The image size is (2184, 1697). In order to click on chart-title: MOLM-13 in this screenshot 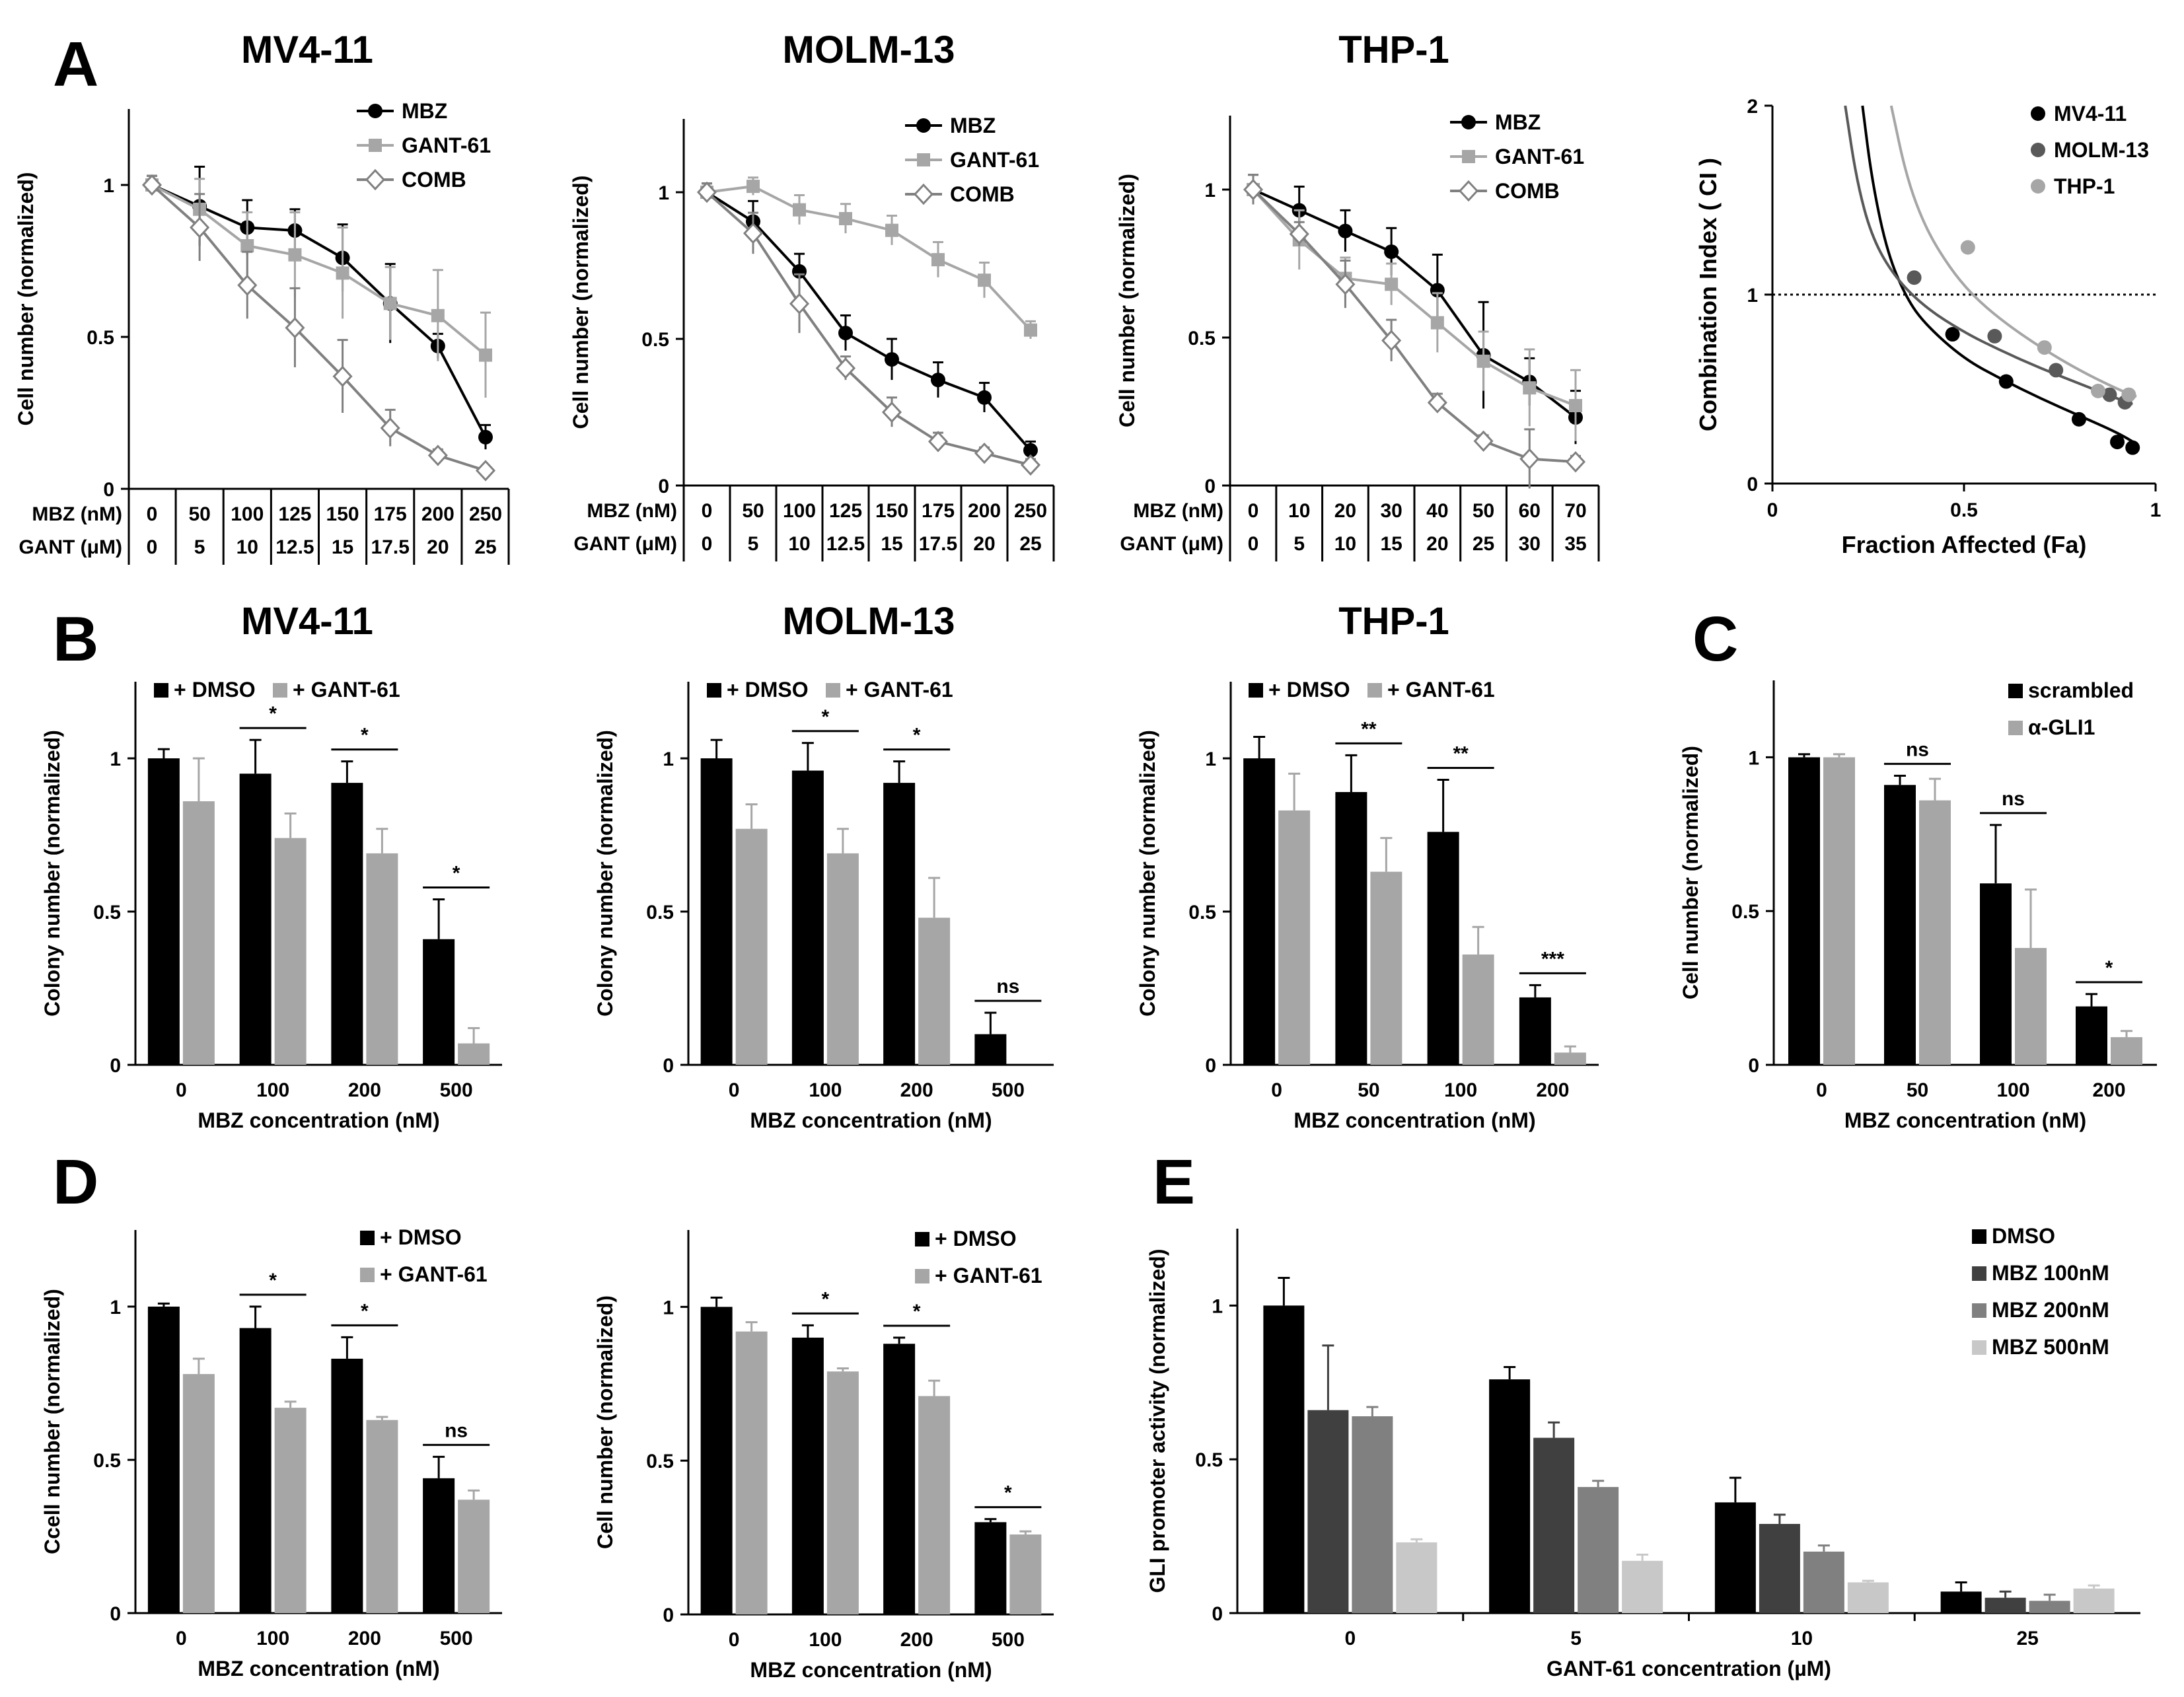, I will do `click(869, 622)`.